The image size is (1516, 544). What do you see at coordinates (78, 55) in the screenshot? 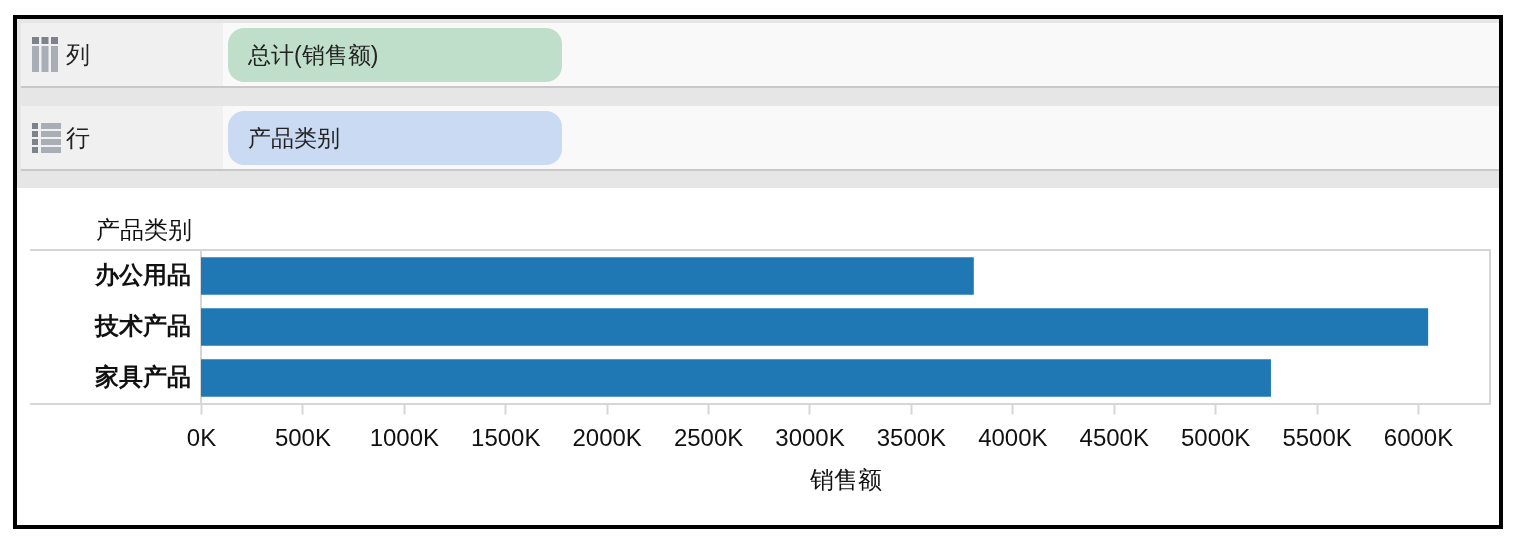
I see `text: 列` at bounding box center [78, 55].